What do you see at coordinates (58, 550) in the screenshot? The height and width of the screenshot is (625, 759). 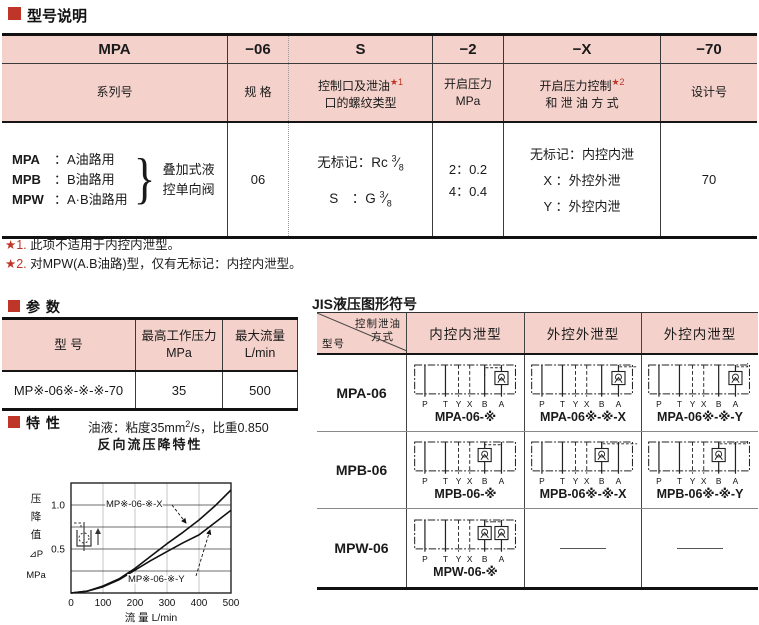 I see `svg-text: 0.5` at bounding box center [58, 550].